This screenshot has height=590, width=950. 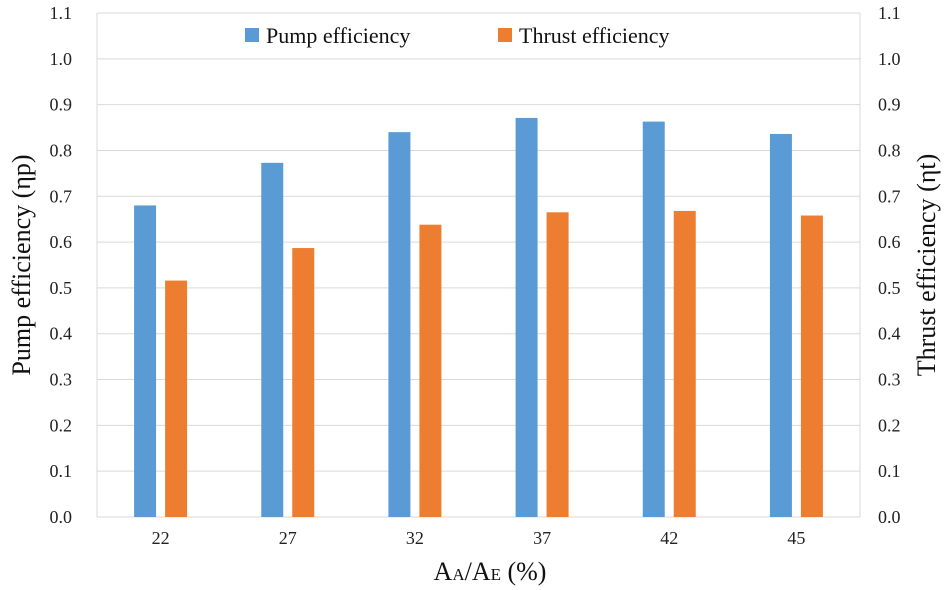 I want to click on y-tick-right: 0.1, so click(x=889, y=471).